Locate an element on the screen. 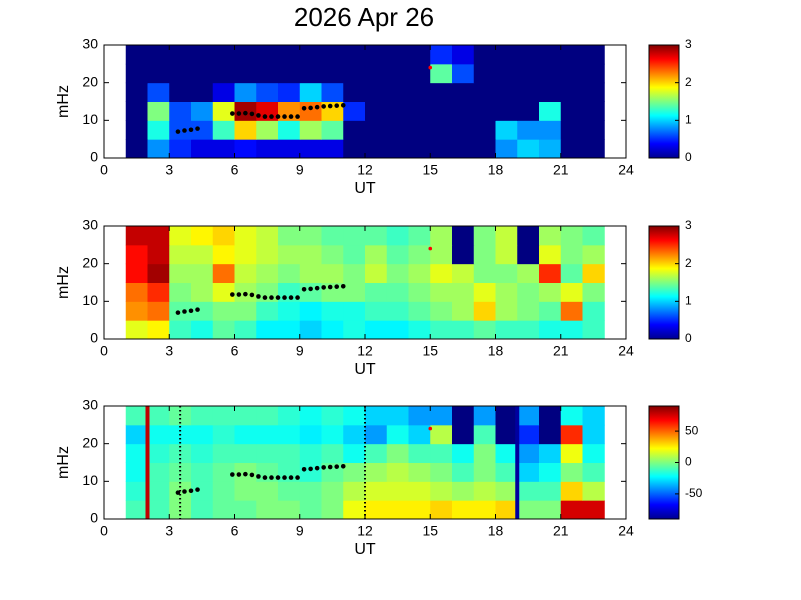 Image resolution: width=801 pixels, height=600 pixels. y-tick-label: 10 is located at coordinates (90, 119).